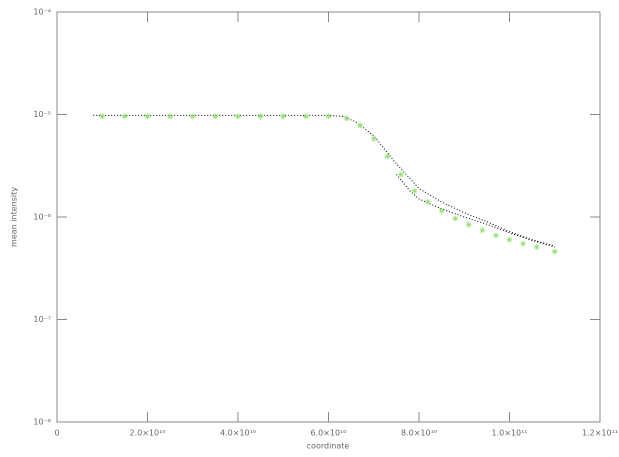 The image size is (619, 457). Describe the element at coordinates (14, 217) in the screenshot. I see `y-axis-label: mean intensity` at that location.